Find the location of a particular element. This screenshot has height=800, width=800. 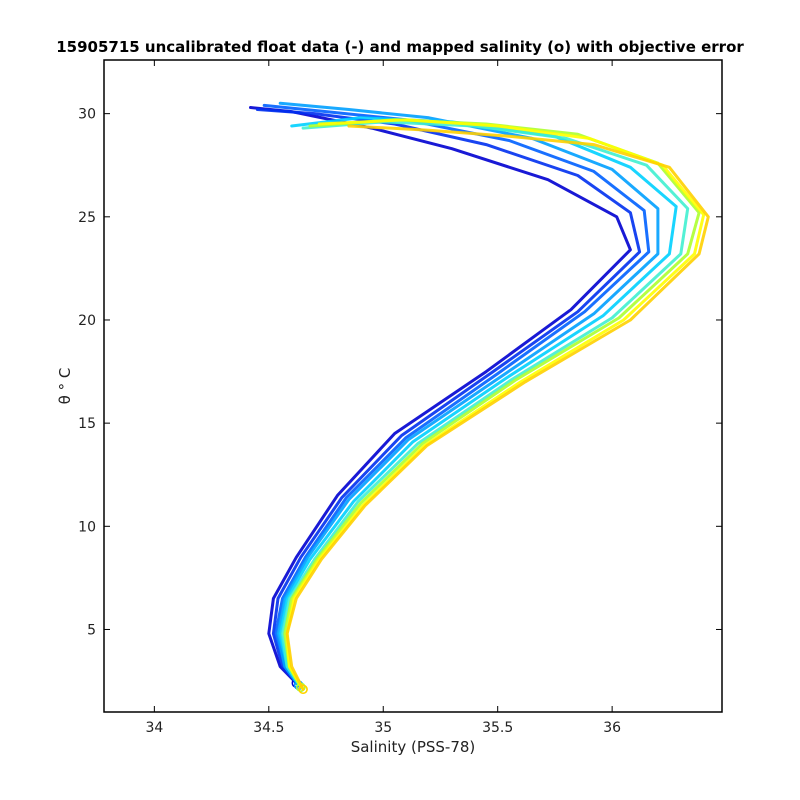

y-tick-label: 10 is located at coordinates (87, 527).